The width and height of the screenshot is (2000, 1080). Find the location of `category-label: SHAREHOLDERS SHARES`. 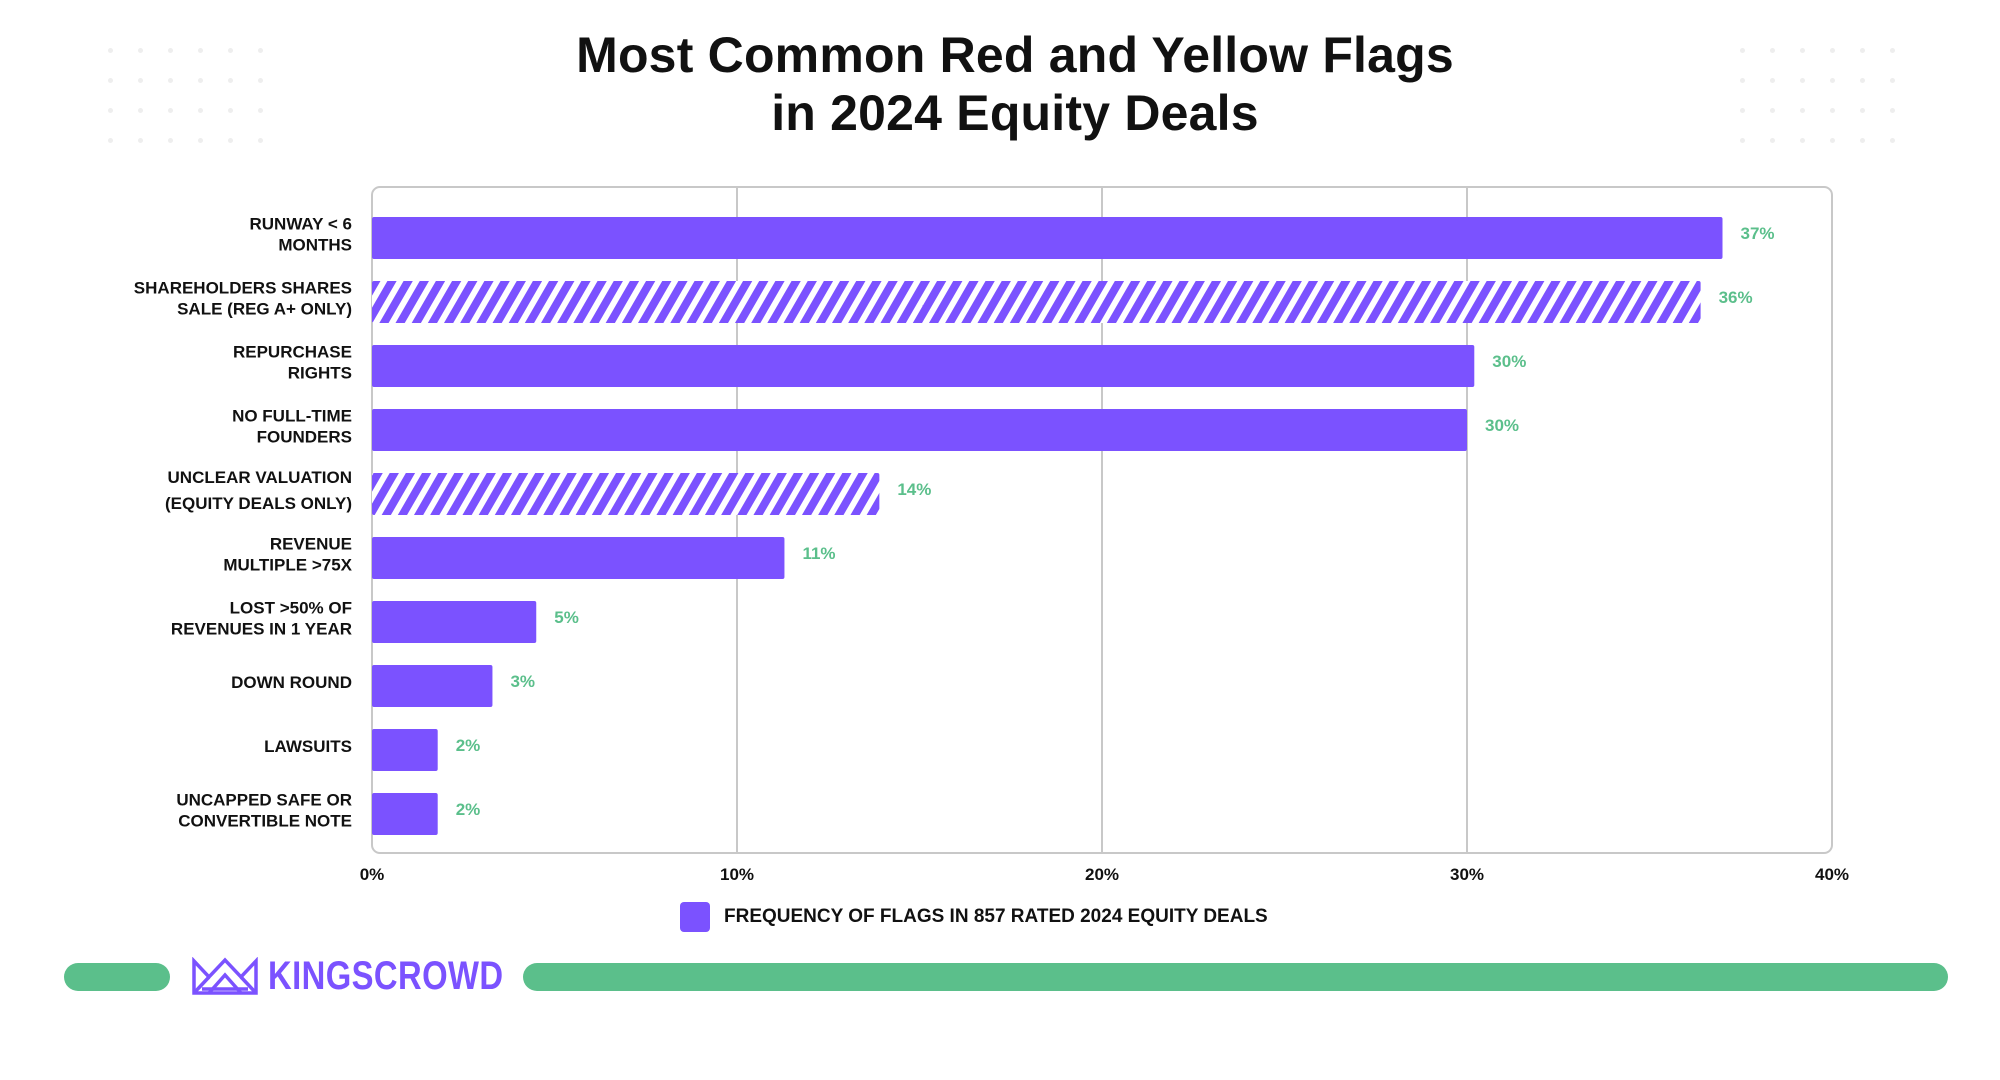

category-label: SHAREHOLDERS SHARES is located at coordinates (243, 288).